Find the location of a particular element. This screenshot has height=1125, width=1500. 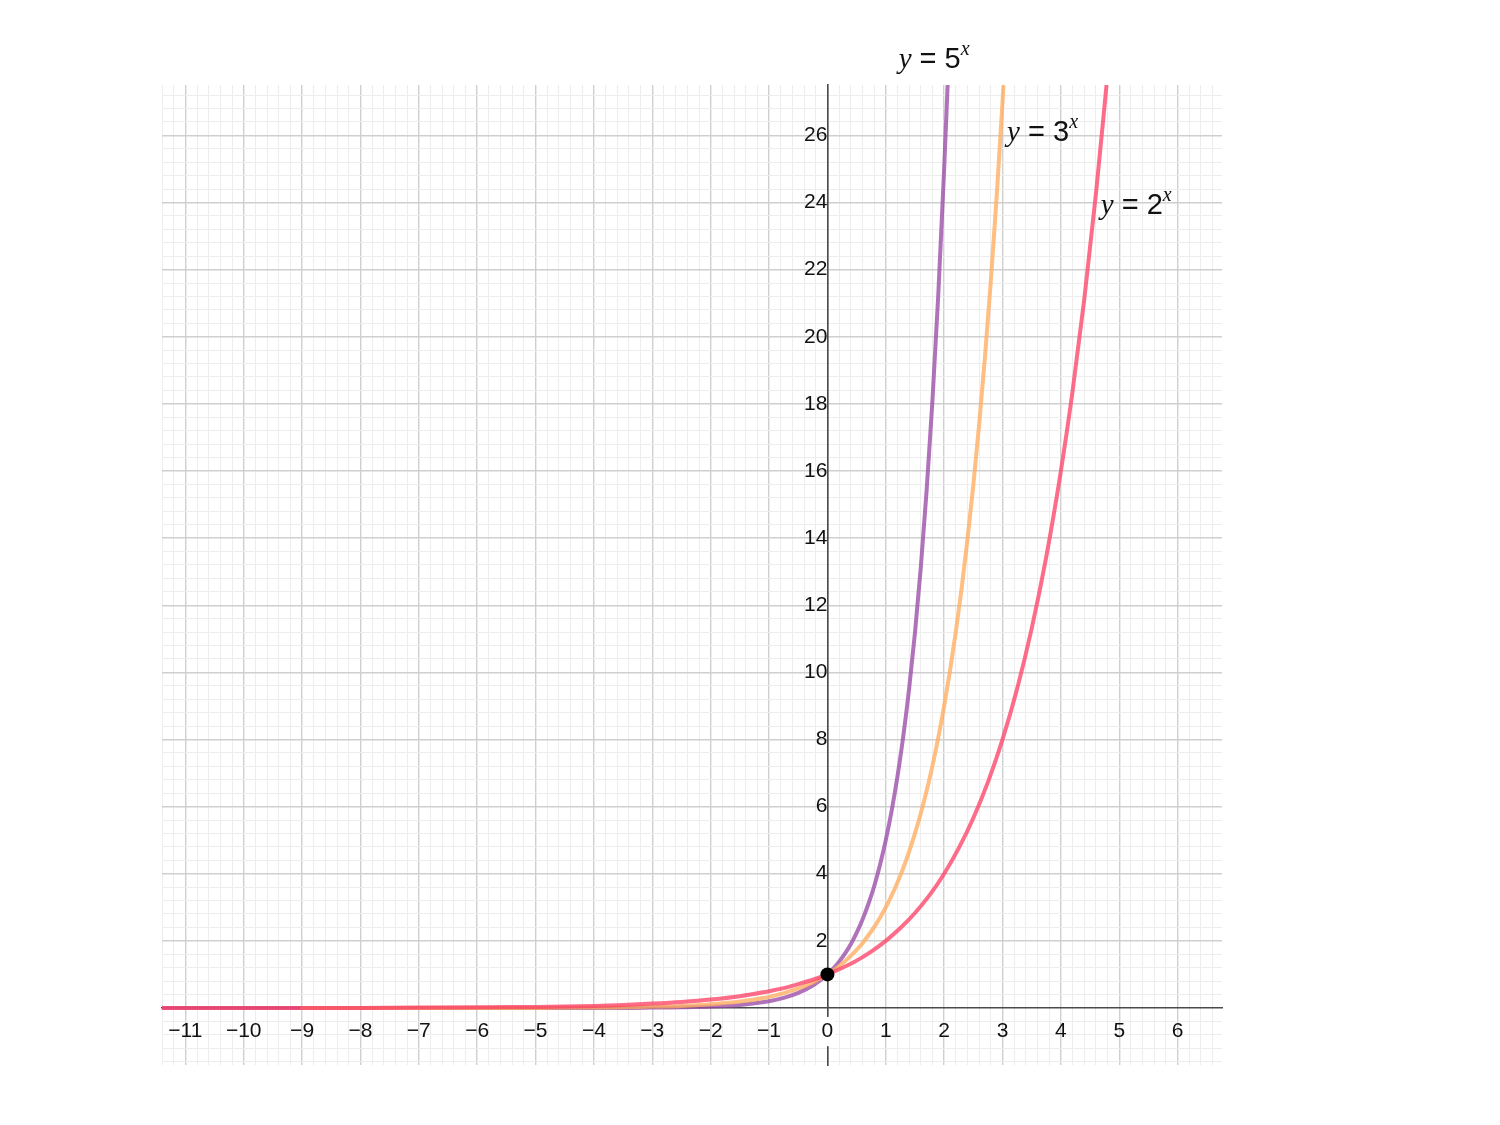

y-tick-label: 6 is located at coordinates (821, 805).